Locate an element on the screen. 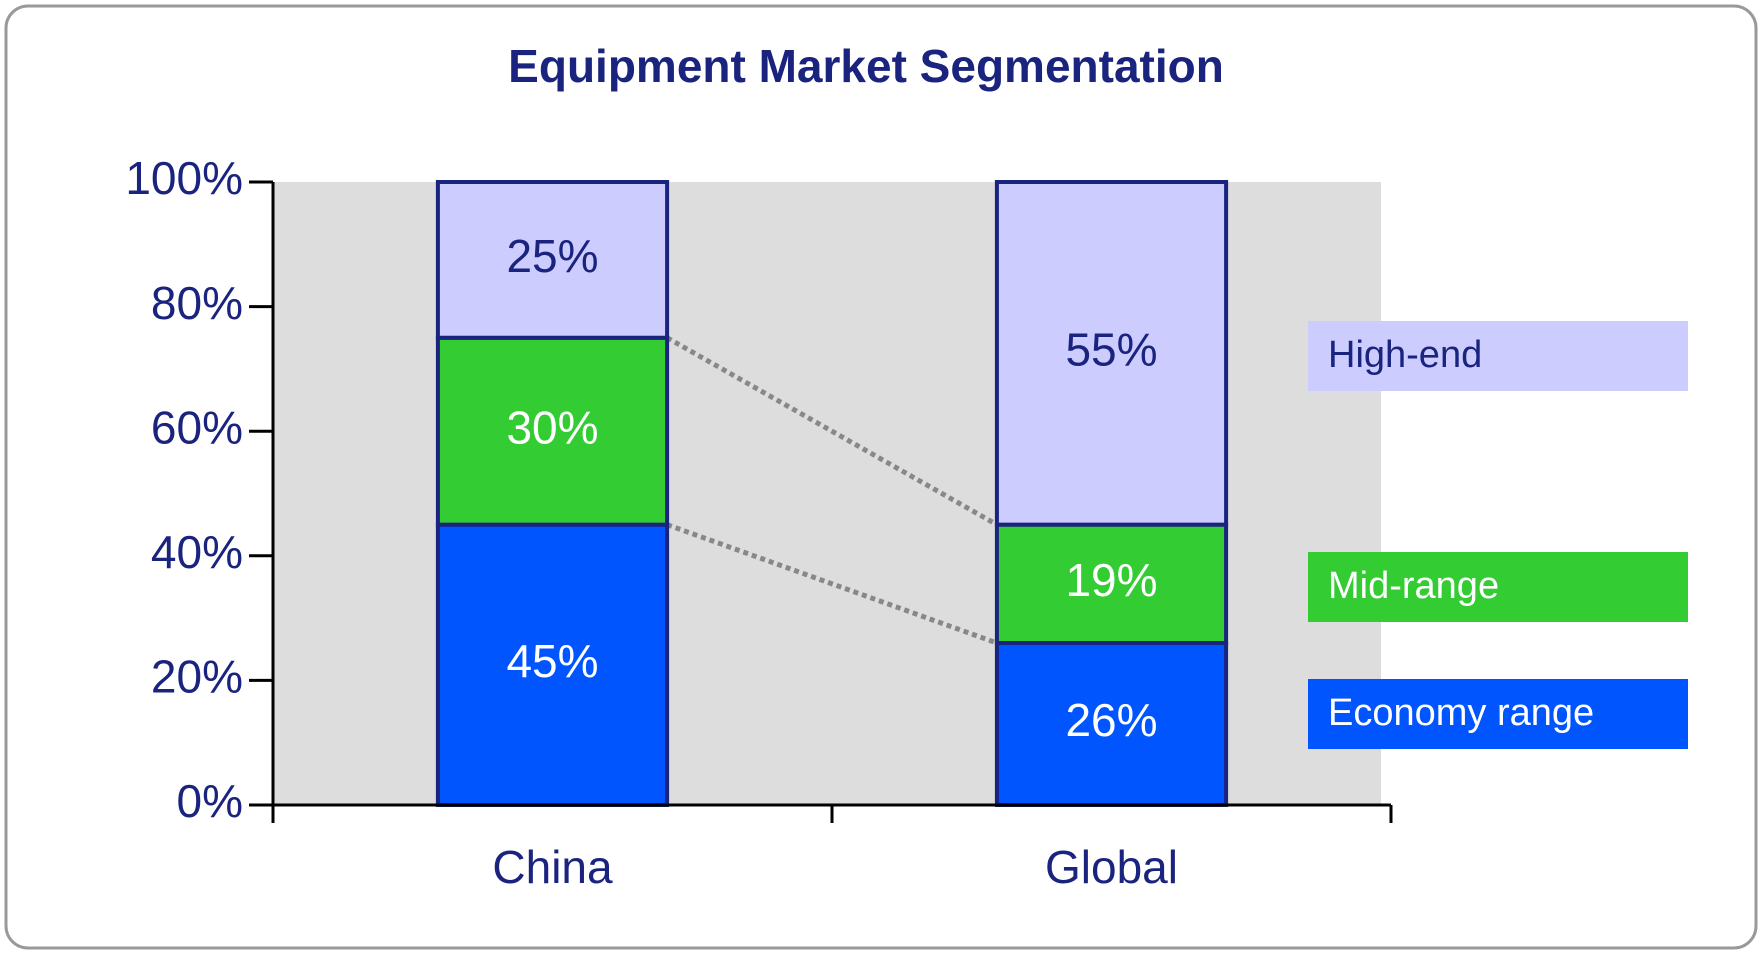 The height and width of the screenshot is (954, 1764). x-tick-label: China is located at coordinates (552, 867).